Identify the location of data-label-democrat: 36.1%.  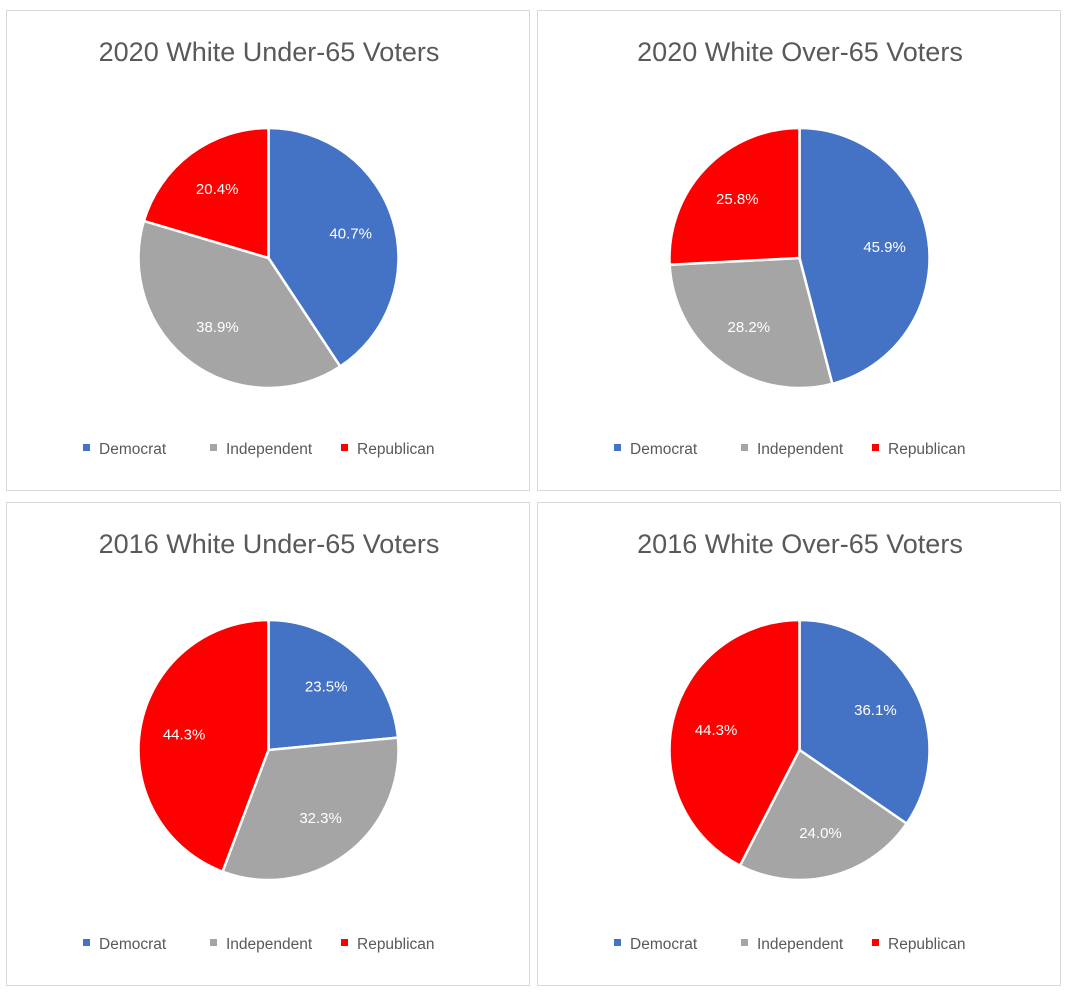
(875, 710).